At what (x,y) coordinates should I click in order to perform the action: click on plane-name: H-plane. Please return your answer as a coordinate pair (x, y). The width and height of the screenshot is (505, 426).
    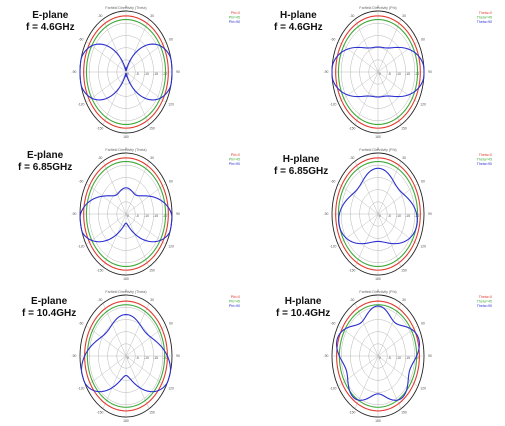
    Looking at the image, I should click on (298, 15).